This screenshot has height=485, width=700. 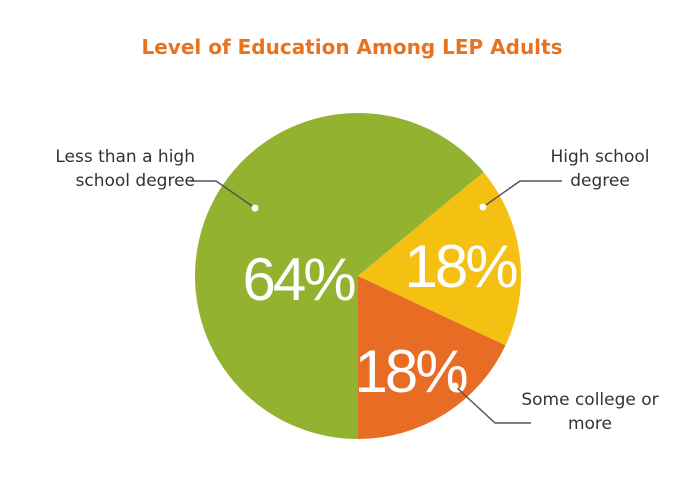 I want to click on category-label: Some college or more, so click(x=590, y=412).